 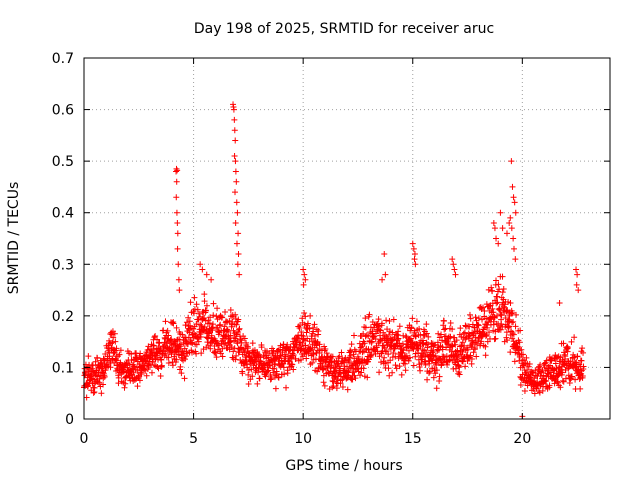 I want to click on y-tick-label: 0.1, so click(x=63, y=368).